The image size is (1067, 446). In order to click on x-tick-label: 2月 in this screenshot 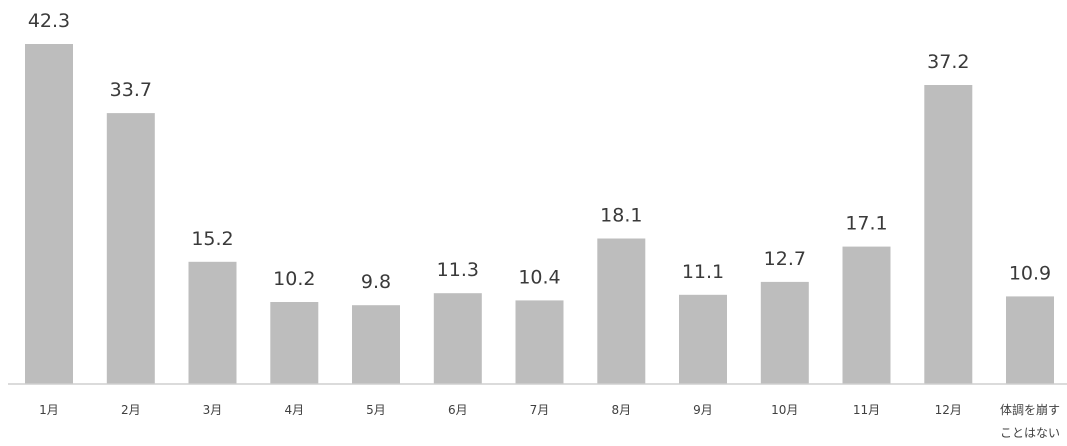, I will do `click(131, 410)`.